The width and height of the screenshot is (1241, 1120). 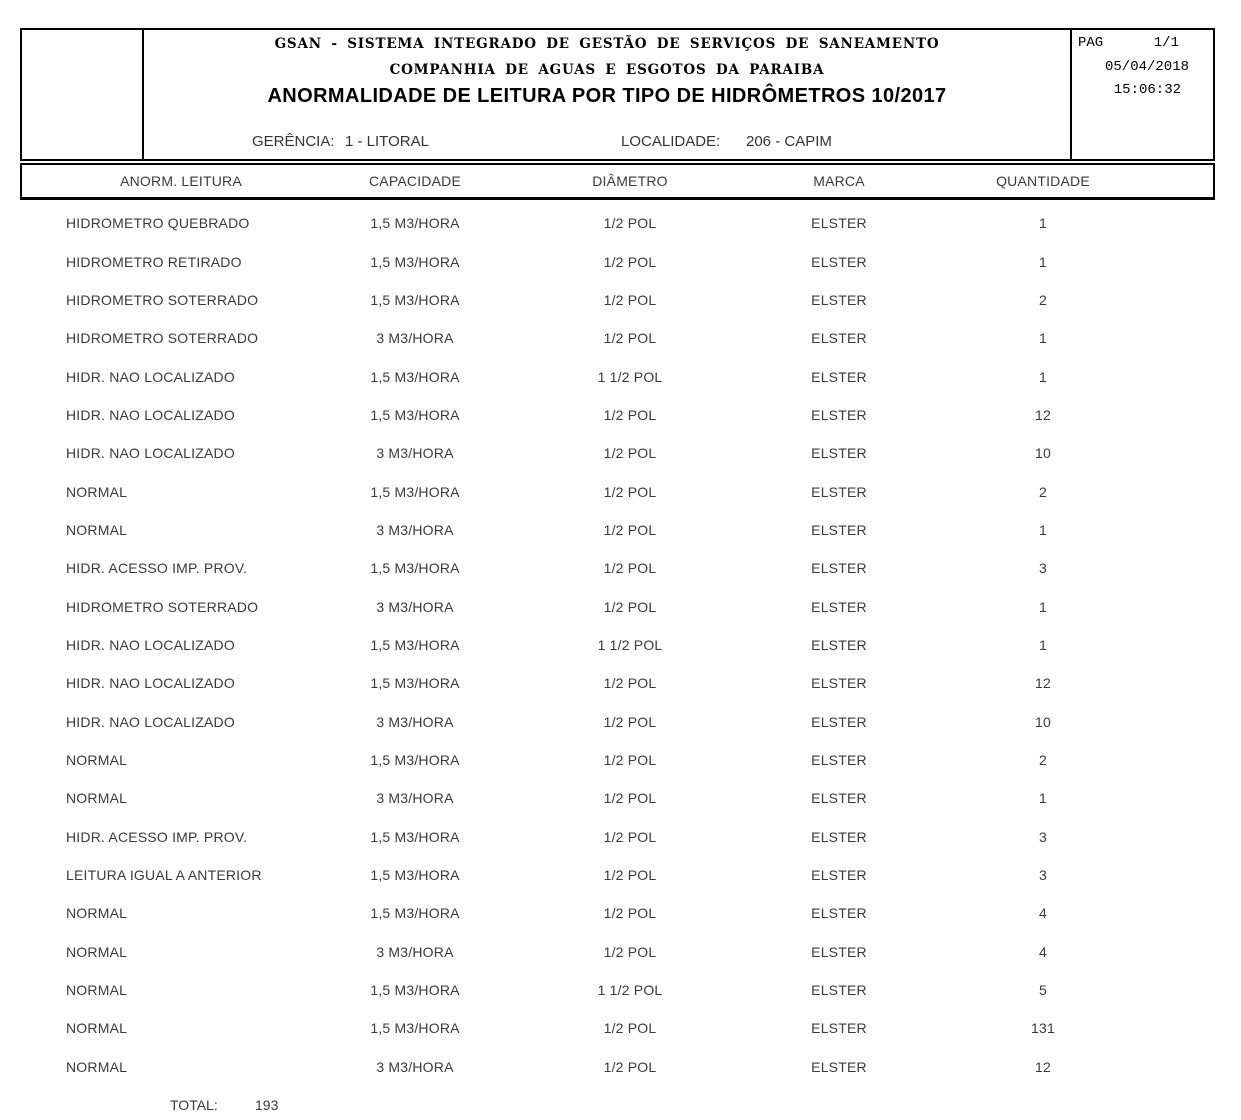 I want to click on total-value: 193, so click(x=267, y=1105).